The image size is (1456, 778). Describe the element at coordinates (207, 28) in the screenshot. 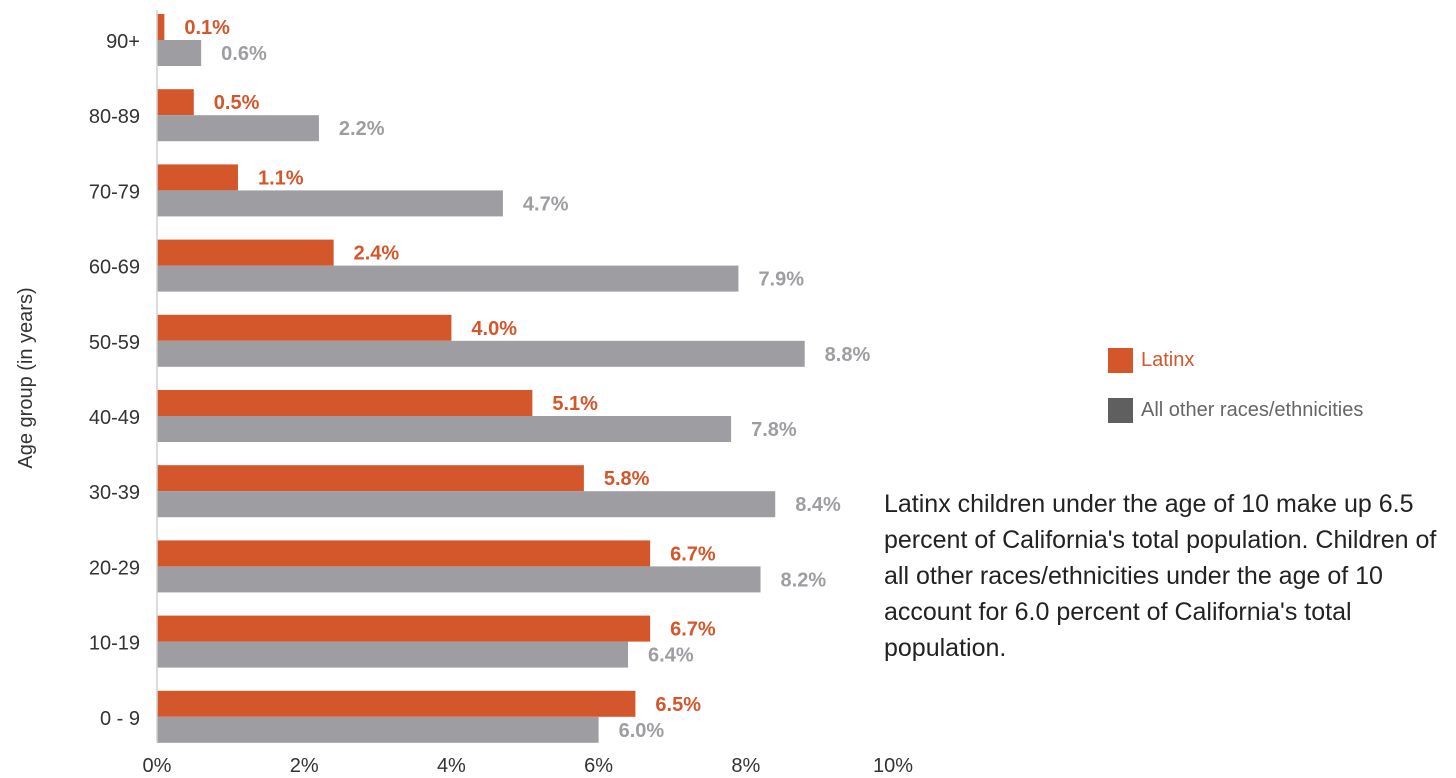

I see `data-label-latinx: 0.1%` at that location.